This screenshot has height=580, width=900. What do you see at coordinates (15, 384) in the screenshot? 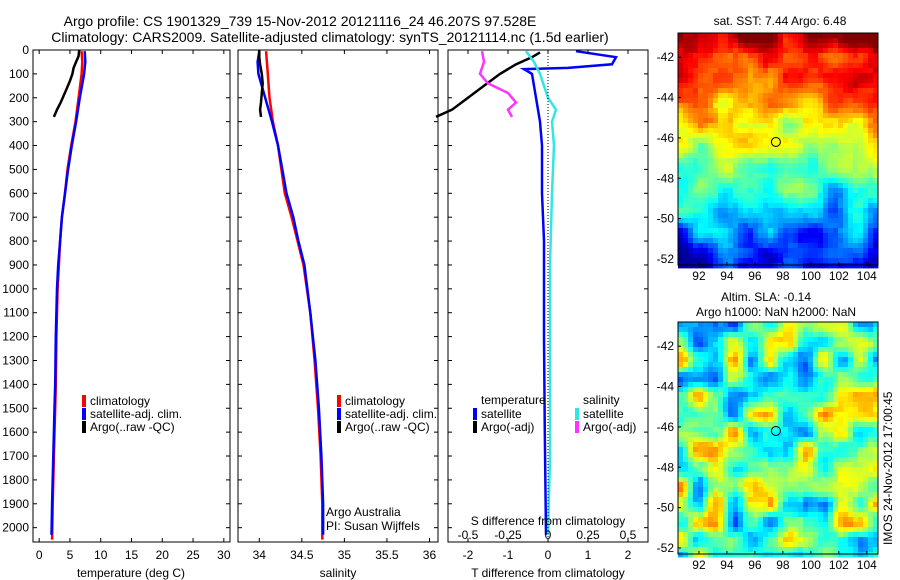
I see `y-tick-label: 1400` at bounding box center [15, 384].